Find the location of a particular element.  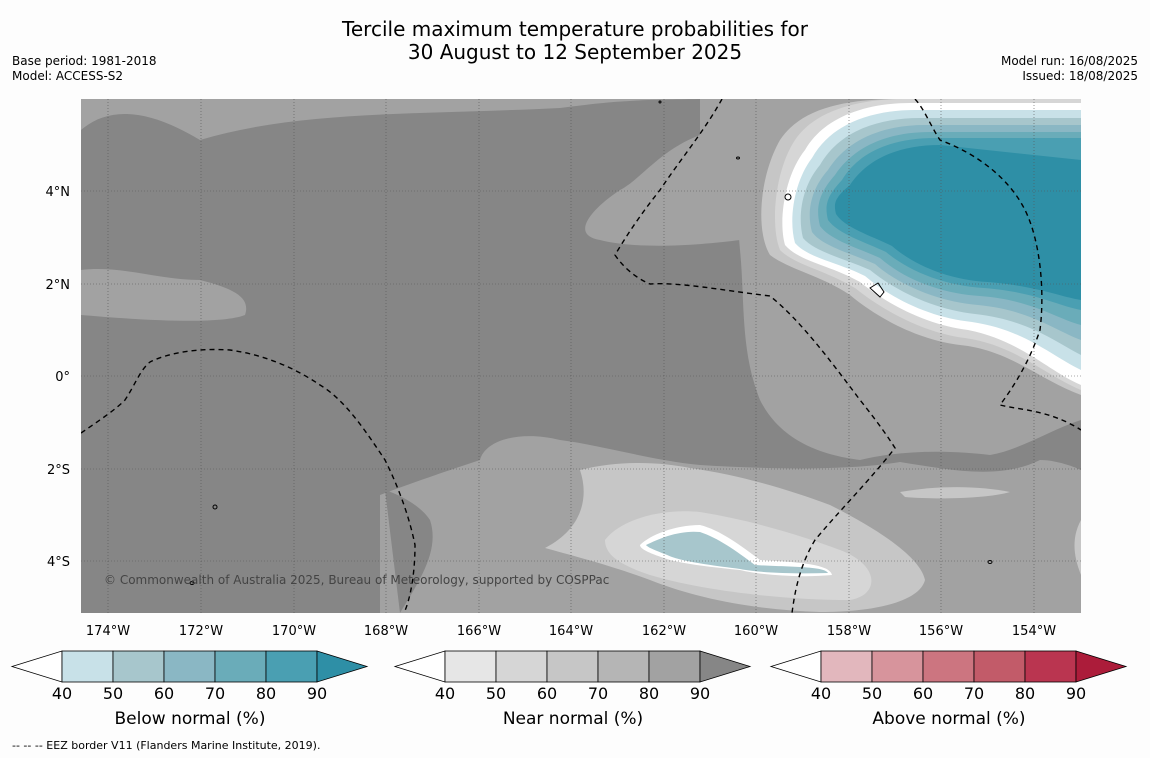

lon-tick: 154°W is located at coordinates (1034, 631).